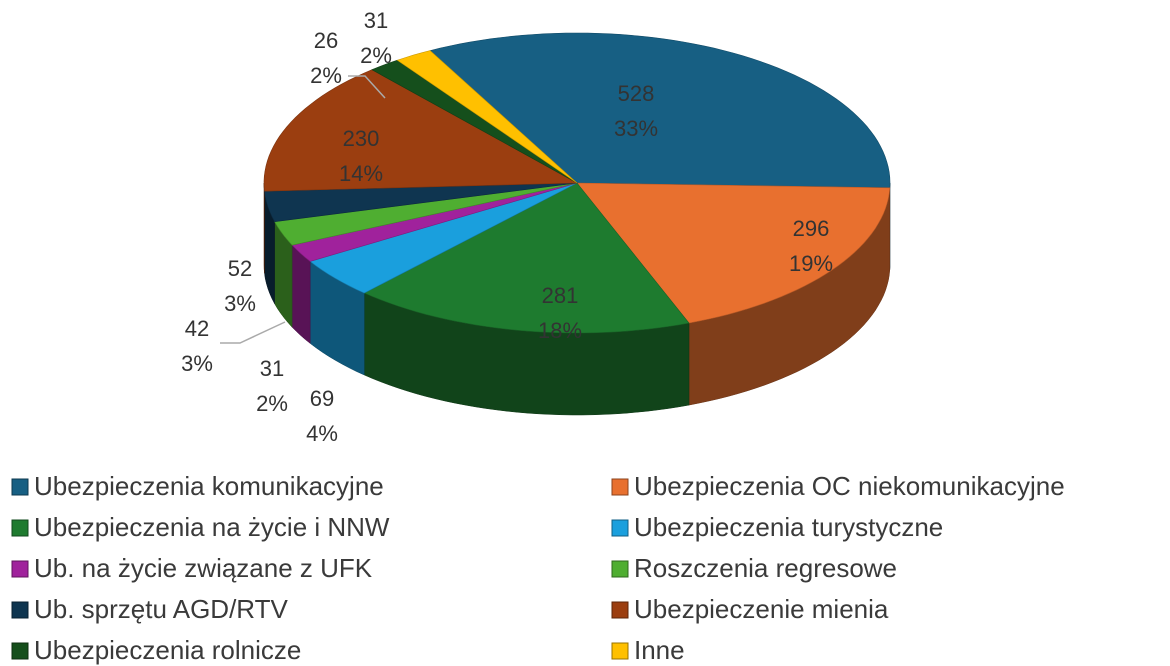 This screenshot has height=666, width=1170. What do you see at coordinates (361, 138) in the screenshot?
I see `data-label: 230` at bounding box center [361, 138].